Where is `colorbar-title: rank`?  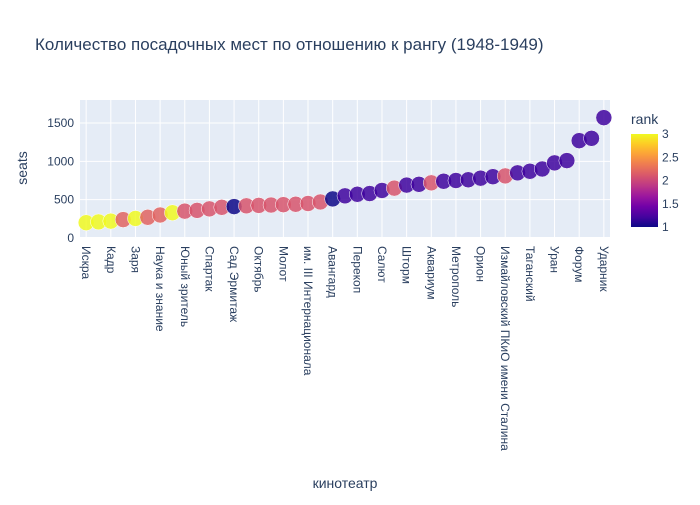 colorbar-title: rank is located at coordinates (645, 119).